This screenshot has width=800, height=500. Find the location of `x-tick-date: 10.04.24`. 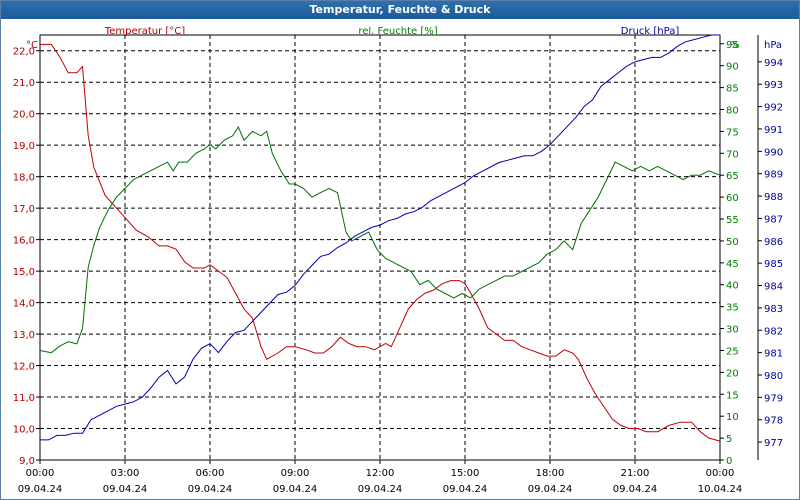

x-tick-date: 10.04.24 is located at coordinates (720, 489).